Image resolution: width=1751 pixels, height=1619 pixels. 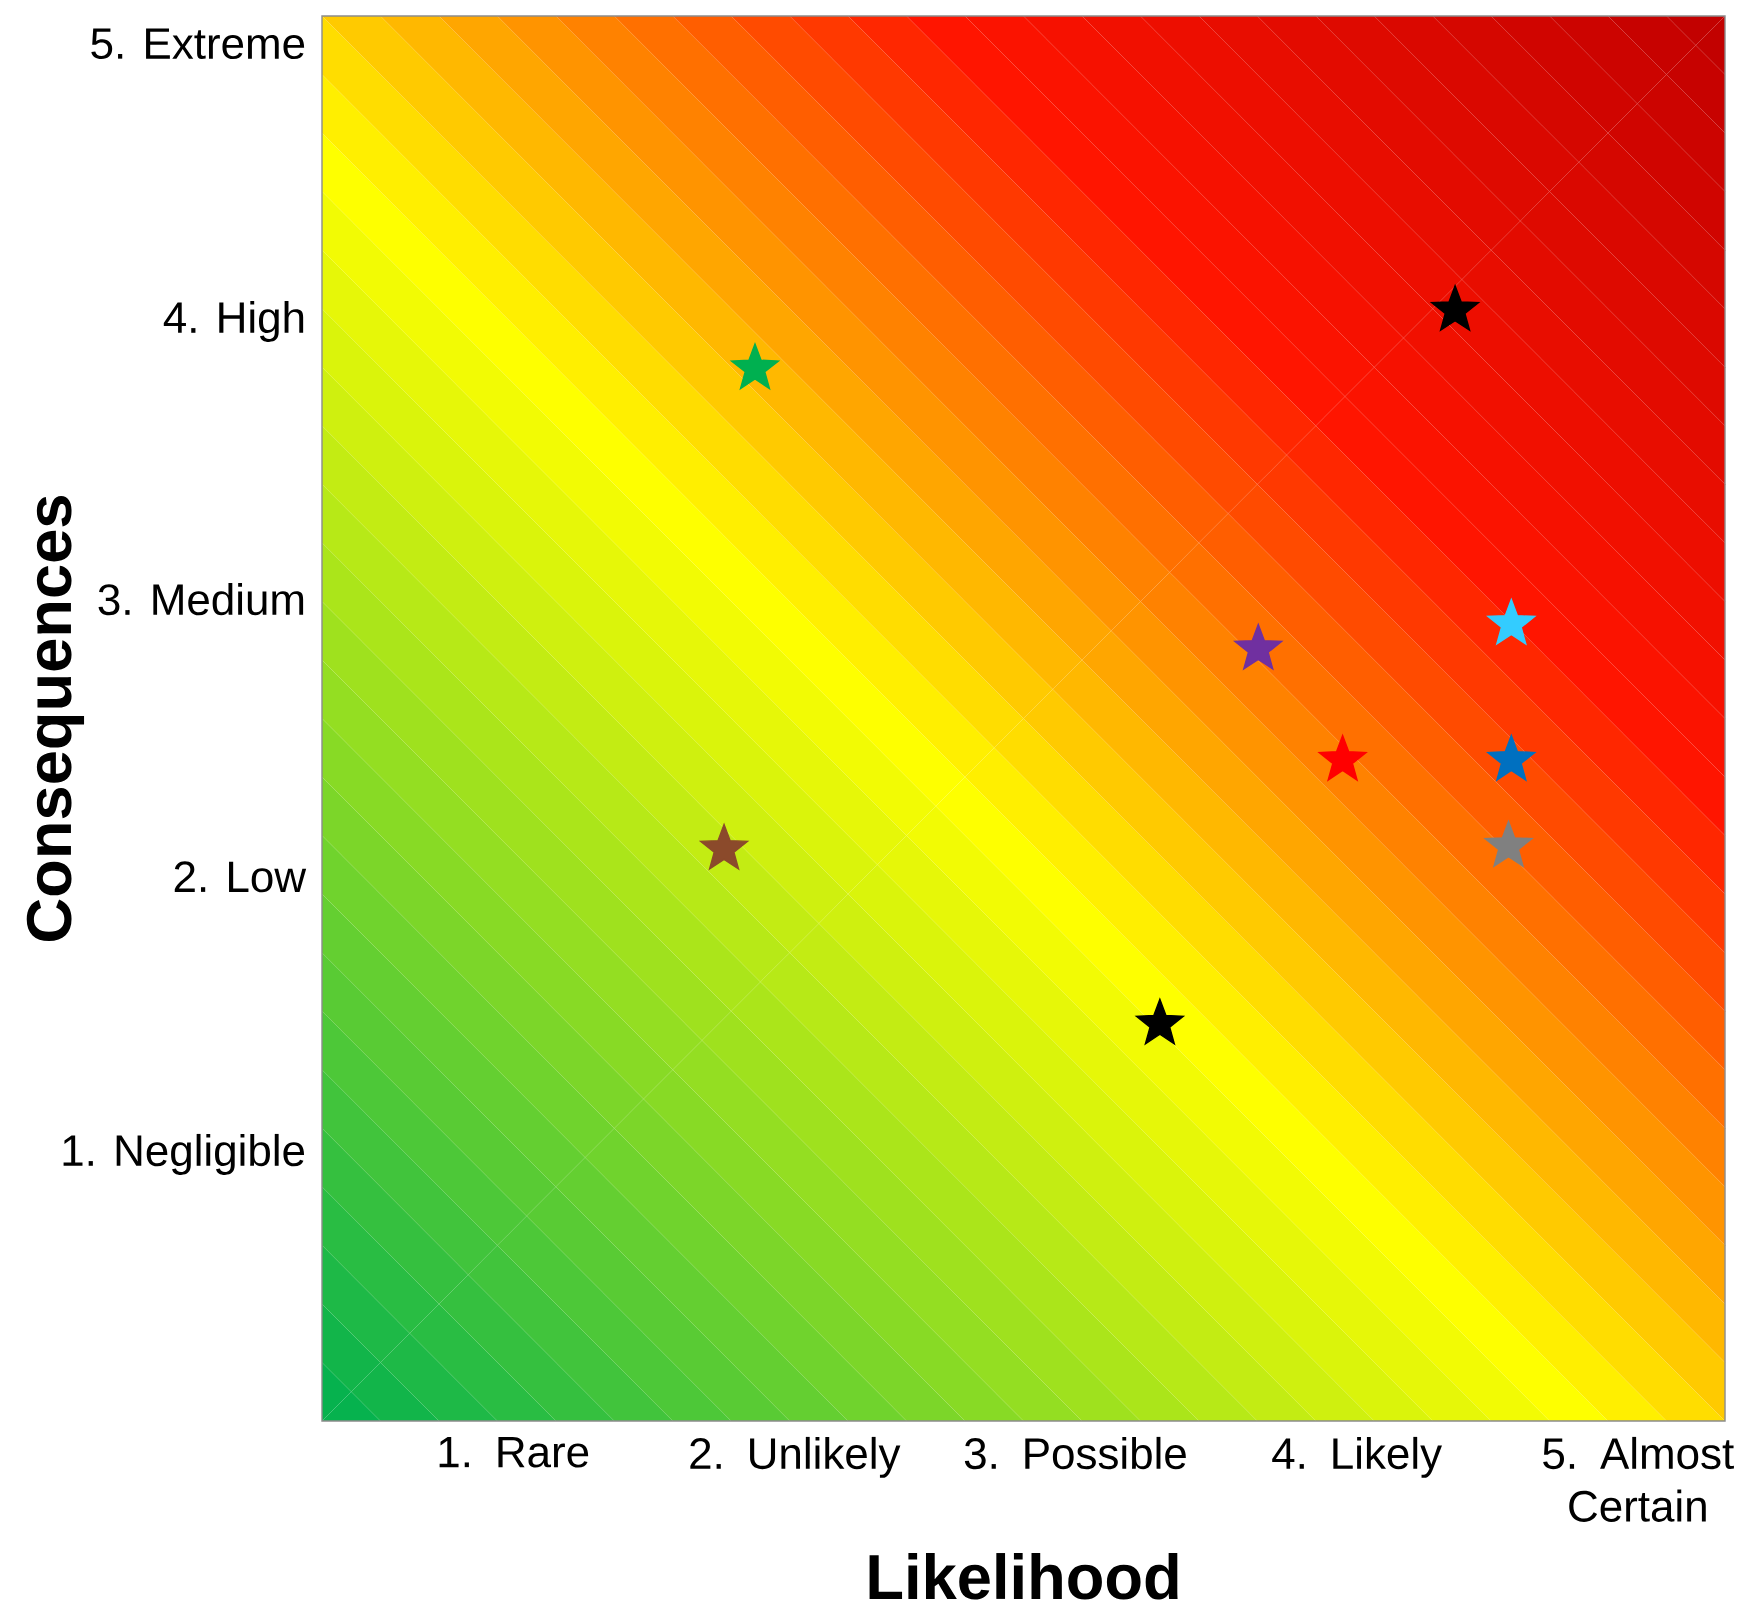 I want to click on x-tick-label: 3. Possible, so click(x=1075, y=1453).